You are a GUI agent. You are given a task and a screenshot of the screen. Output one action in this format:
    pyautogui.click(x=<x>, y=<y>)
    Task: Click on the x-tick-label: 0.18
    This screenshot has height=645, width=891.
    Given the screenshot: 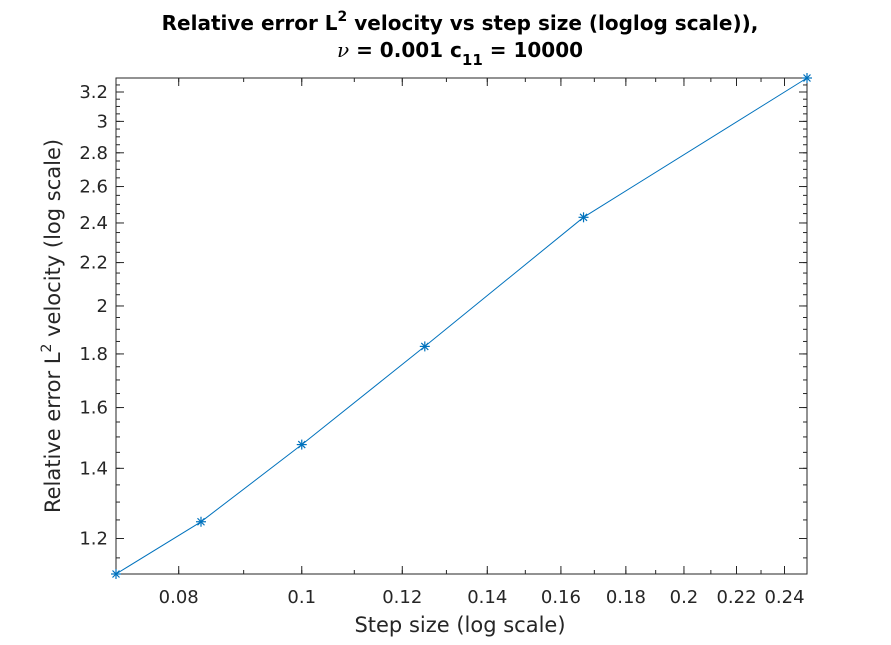 What is the action you would take?
    pyautogui.click(x=626, y=597)
    